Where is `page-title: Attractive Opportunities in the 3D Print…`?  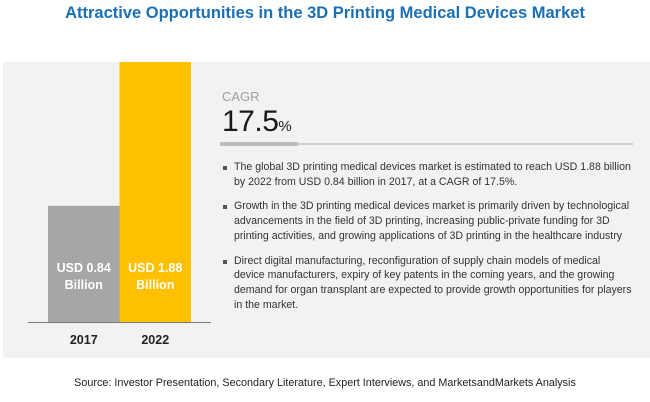
page-title: Attractive Opportunities in the 3D Print… is located at coordinates (325, 13).